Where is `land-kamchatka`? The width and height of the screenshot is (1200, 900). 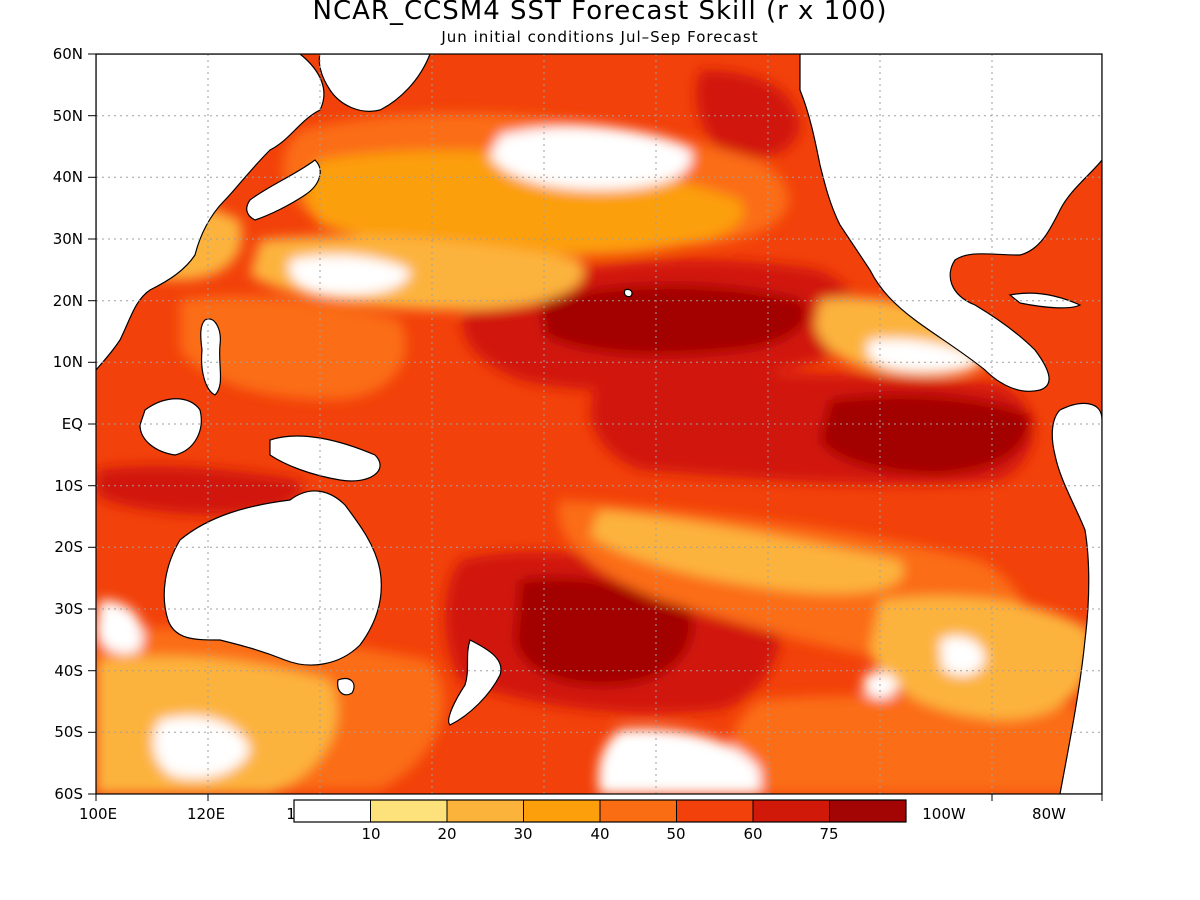 land-kamchatka is located at coordinates (374, 83).